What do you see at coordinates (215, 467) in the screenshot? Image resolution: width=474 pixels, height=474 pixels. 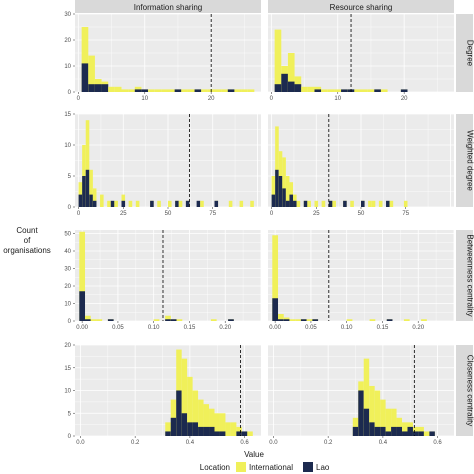 I see `legend-title: Location` at bounding box center [215, 467].